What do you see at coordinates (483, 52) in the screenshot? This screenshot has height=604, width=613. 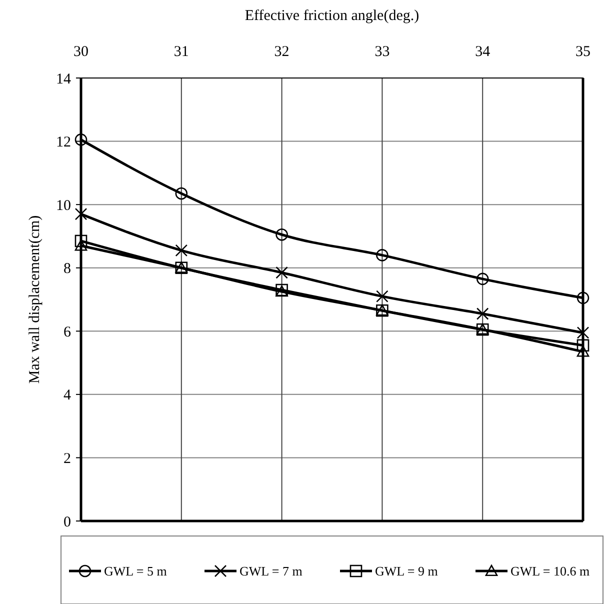 I see `x-tick-label: 34` at bounding box center [483, 52].